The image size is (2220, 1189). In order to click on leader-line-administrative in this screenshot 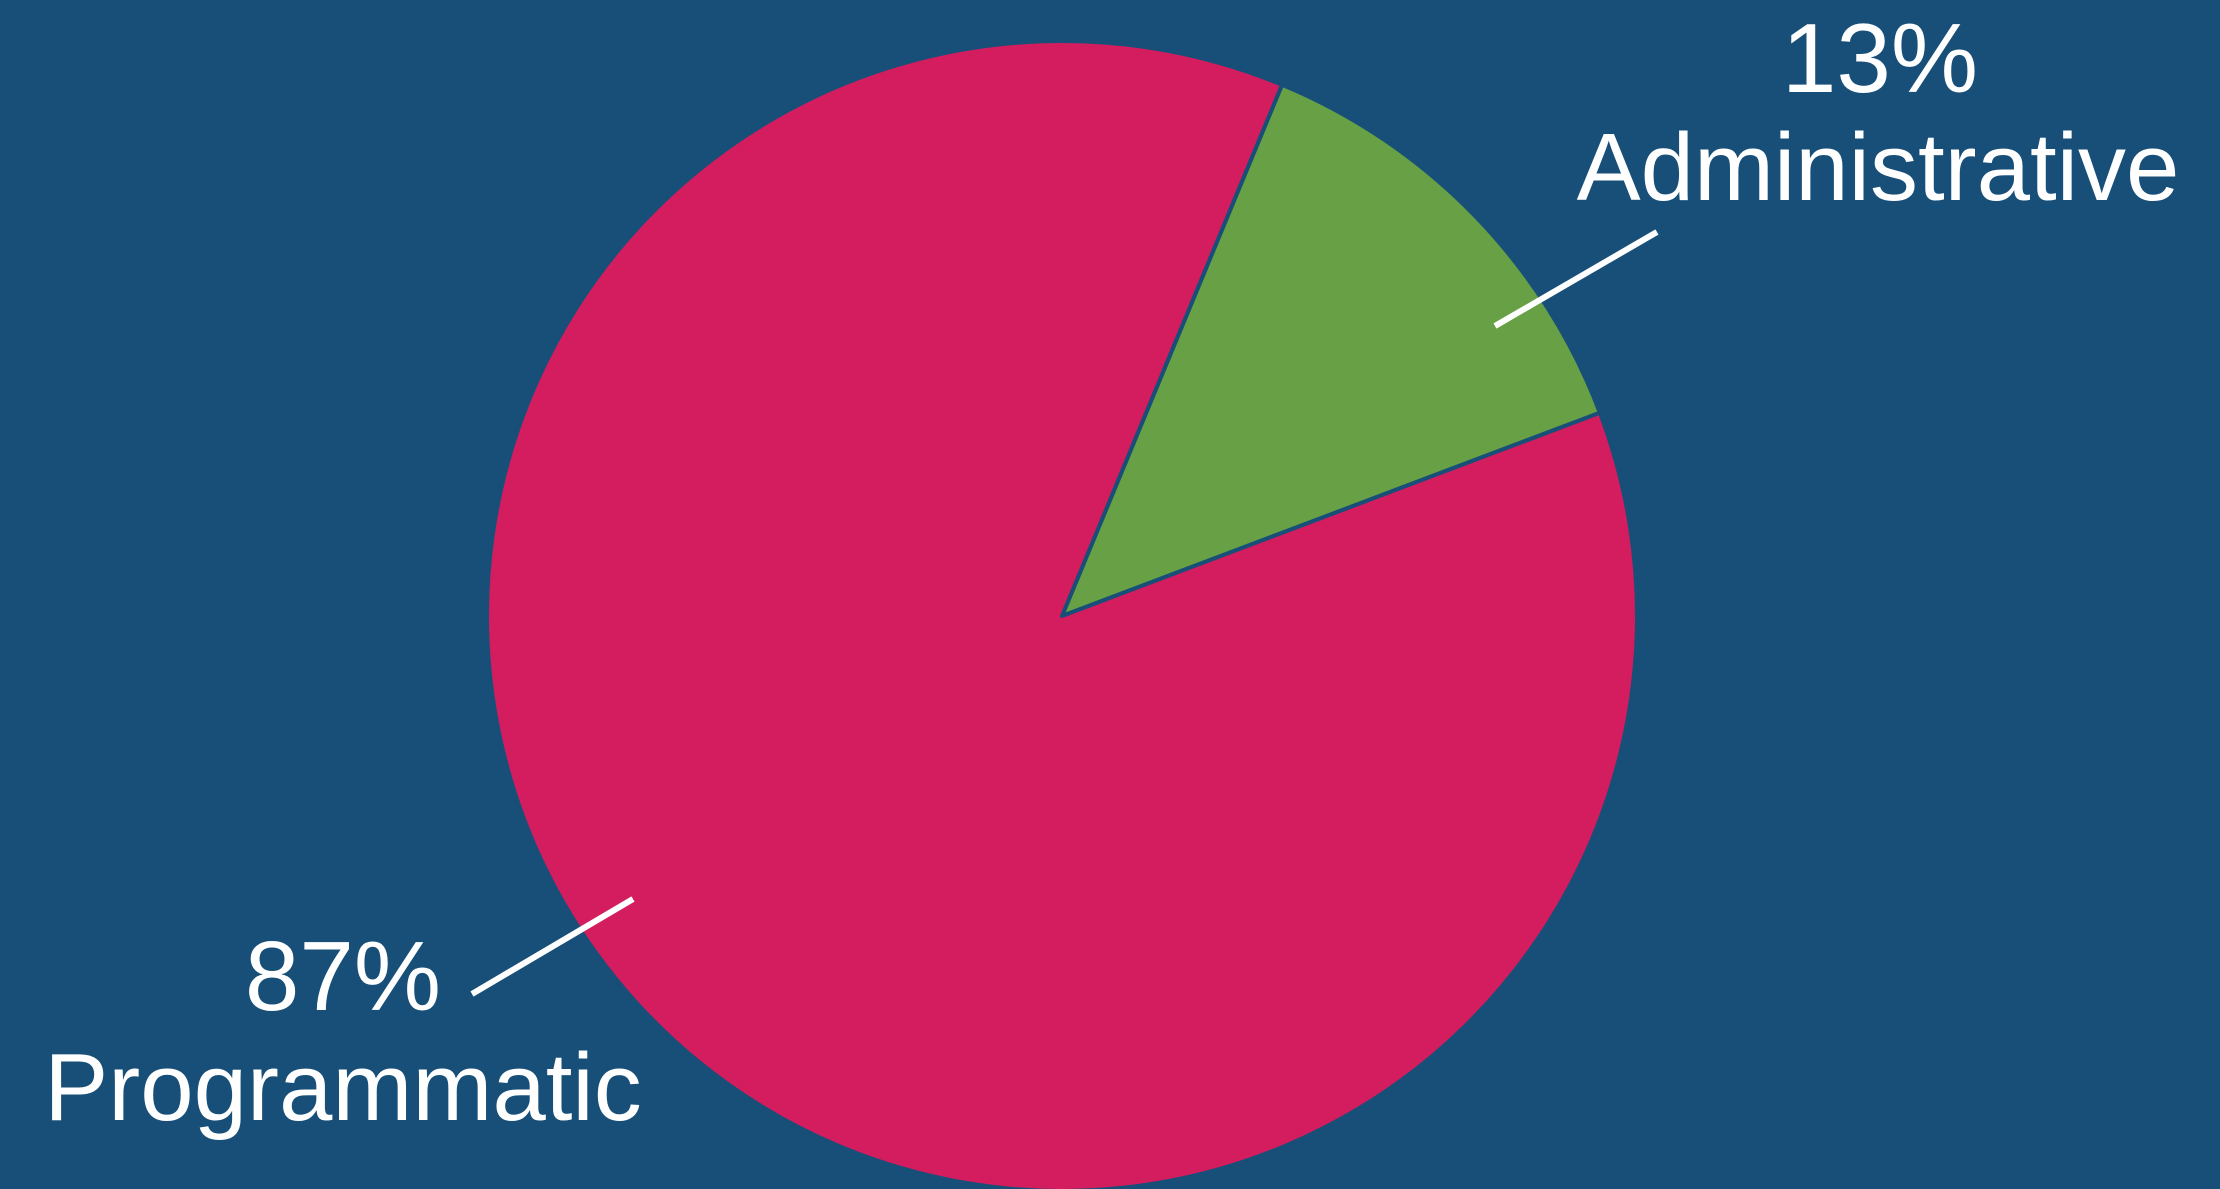, I will do `click(1576, 279)`.